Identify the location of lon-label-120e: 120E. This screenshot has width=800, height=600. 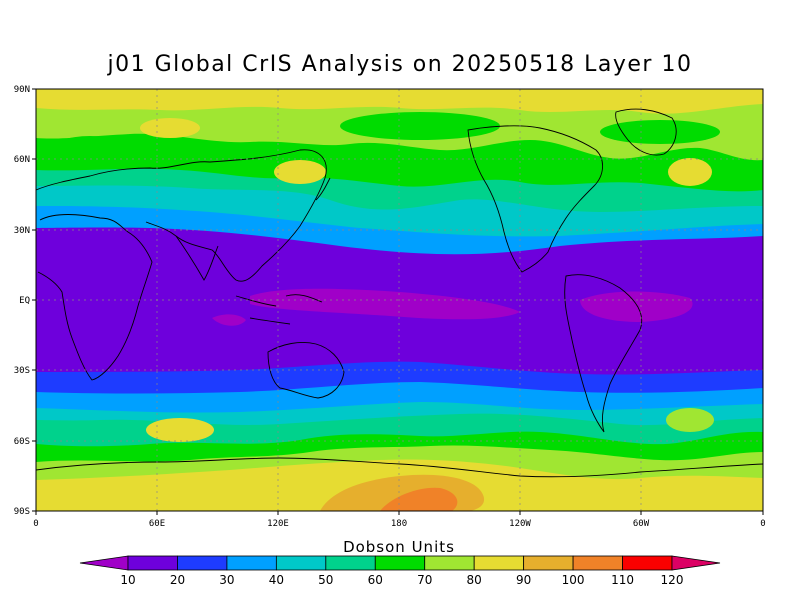
(278, 524).